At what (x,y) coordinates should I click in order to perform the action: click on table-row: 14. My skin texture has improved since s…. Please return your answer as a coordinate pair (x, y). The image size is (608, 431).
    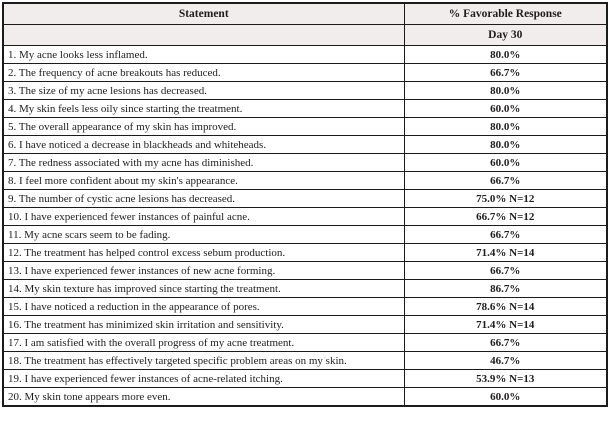
    Looking at the image, I should click on (305, 288).